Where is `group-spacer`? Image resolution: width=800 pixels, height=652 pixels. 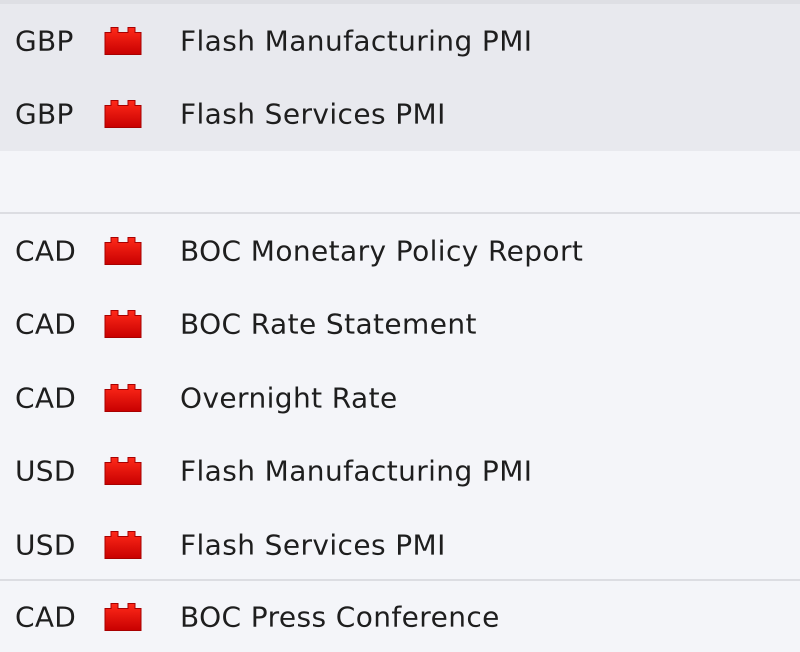
group-spacer is located at coordinates (400, 181).